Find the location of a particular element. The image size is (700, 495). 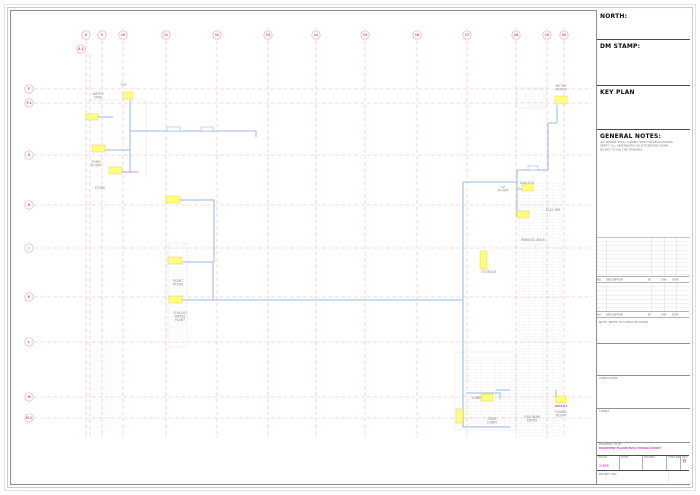

grid-bubble-label: 18 is located at coordinates (516, 35).